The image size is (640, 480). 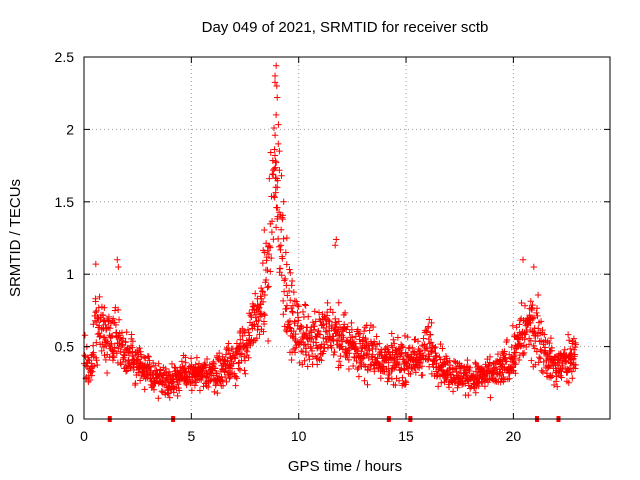 What do you see at coordinates (406, 436) in the screenshot?
I see `x-tick-label: 15` at bounding box center [406, 436].